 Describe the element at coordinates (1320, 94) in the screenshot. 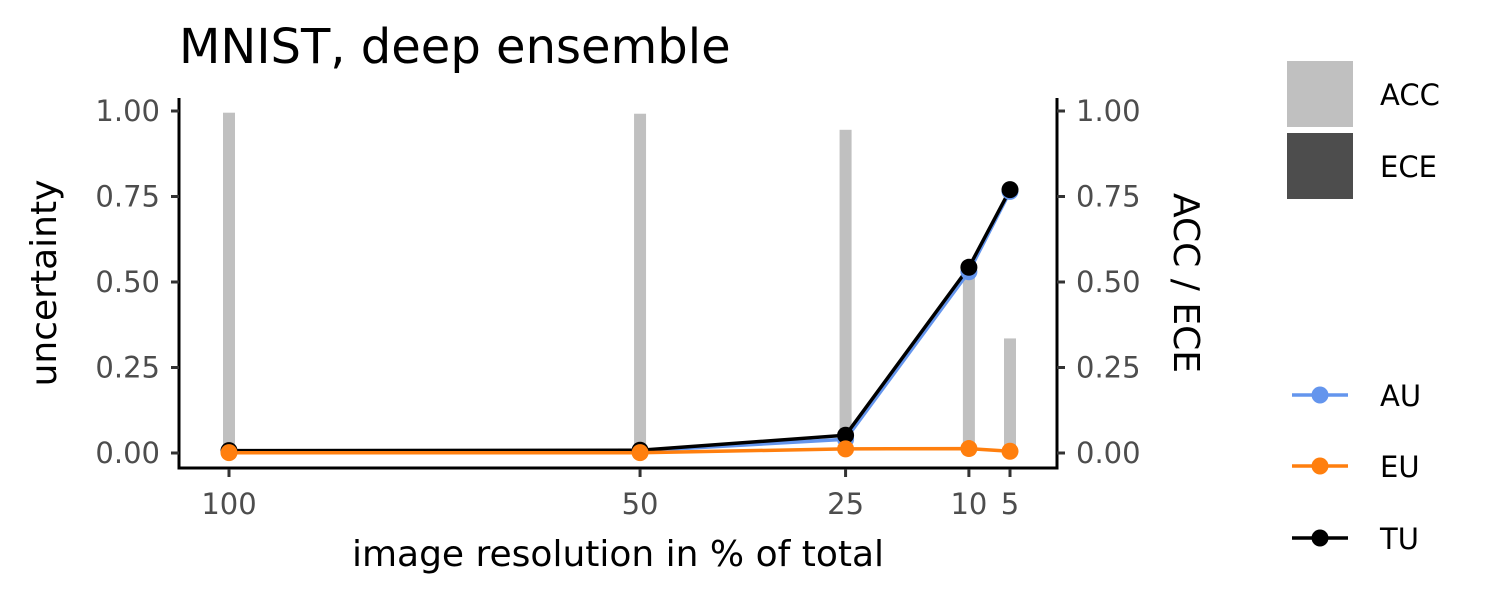

I see `legend-key-acc` at that location.